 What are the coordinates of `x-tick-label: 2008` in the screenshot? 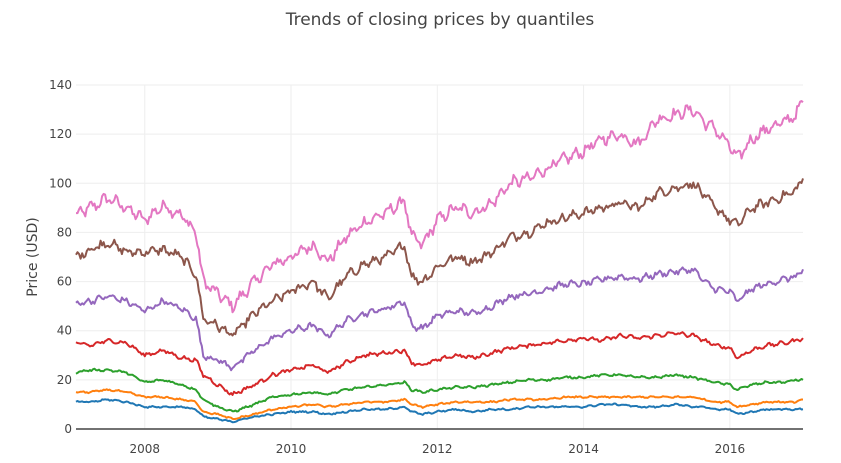 It's located at (144, 449).